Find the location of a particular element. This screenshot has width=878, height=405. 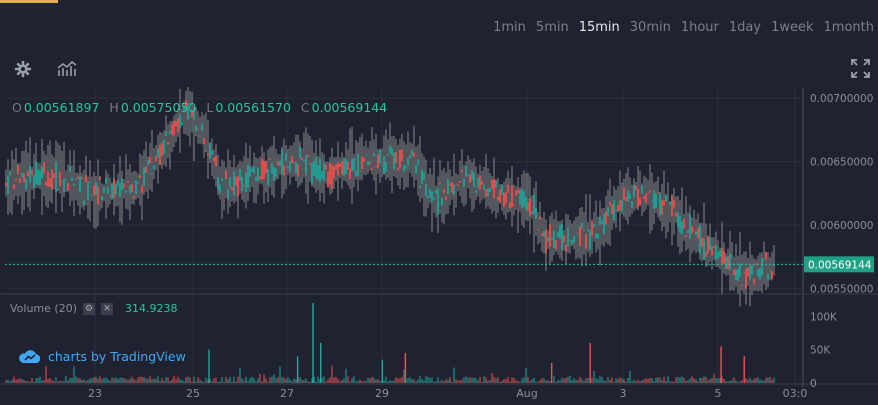

fullscreen-icon is located at coordinates (860, 68).